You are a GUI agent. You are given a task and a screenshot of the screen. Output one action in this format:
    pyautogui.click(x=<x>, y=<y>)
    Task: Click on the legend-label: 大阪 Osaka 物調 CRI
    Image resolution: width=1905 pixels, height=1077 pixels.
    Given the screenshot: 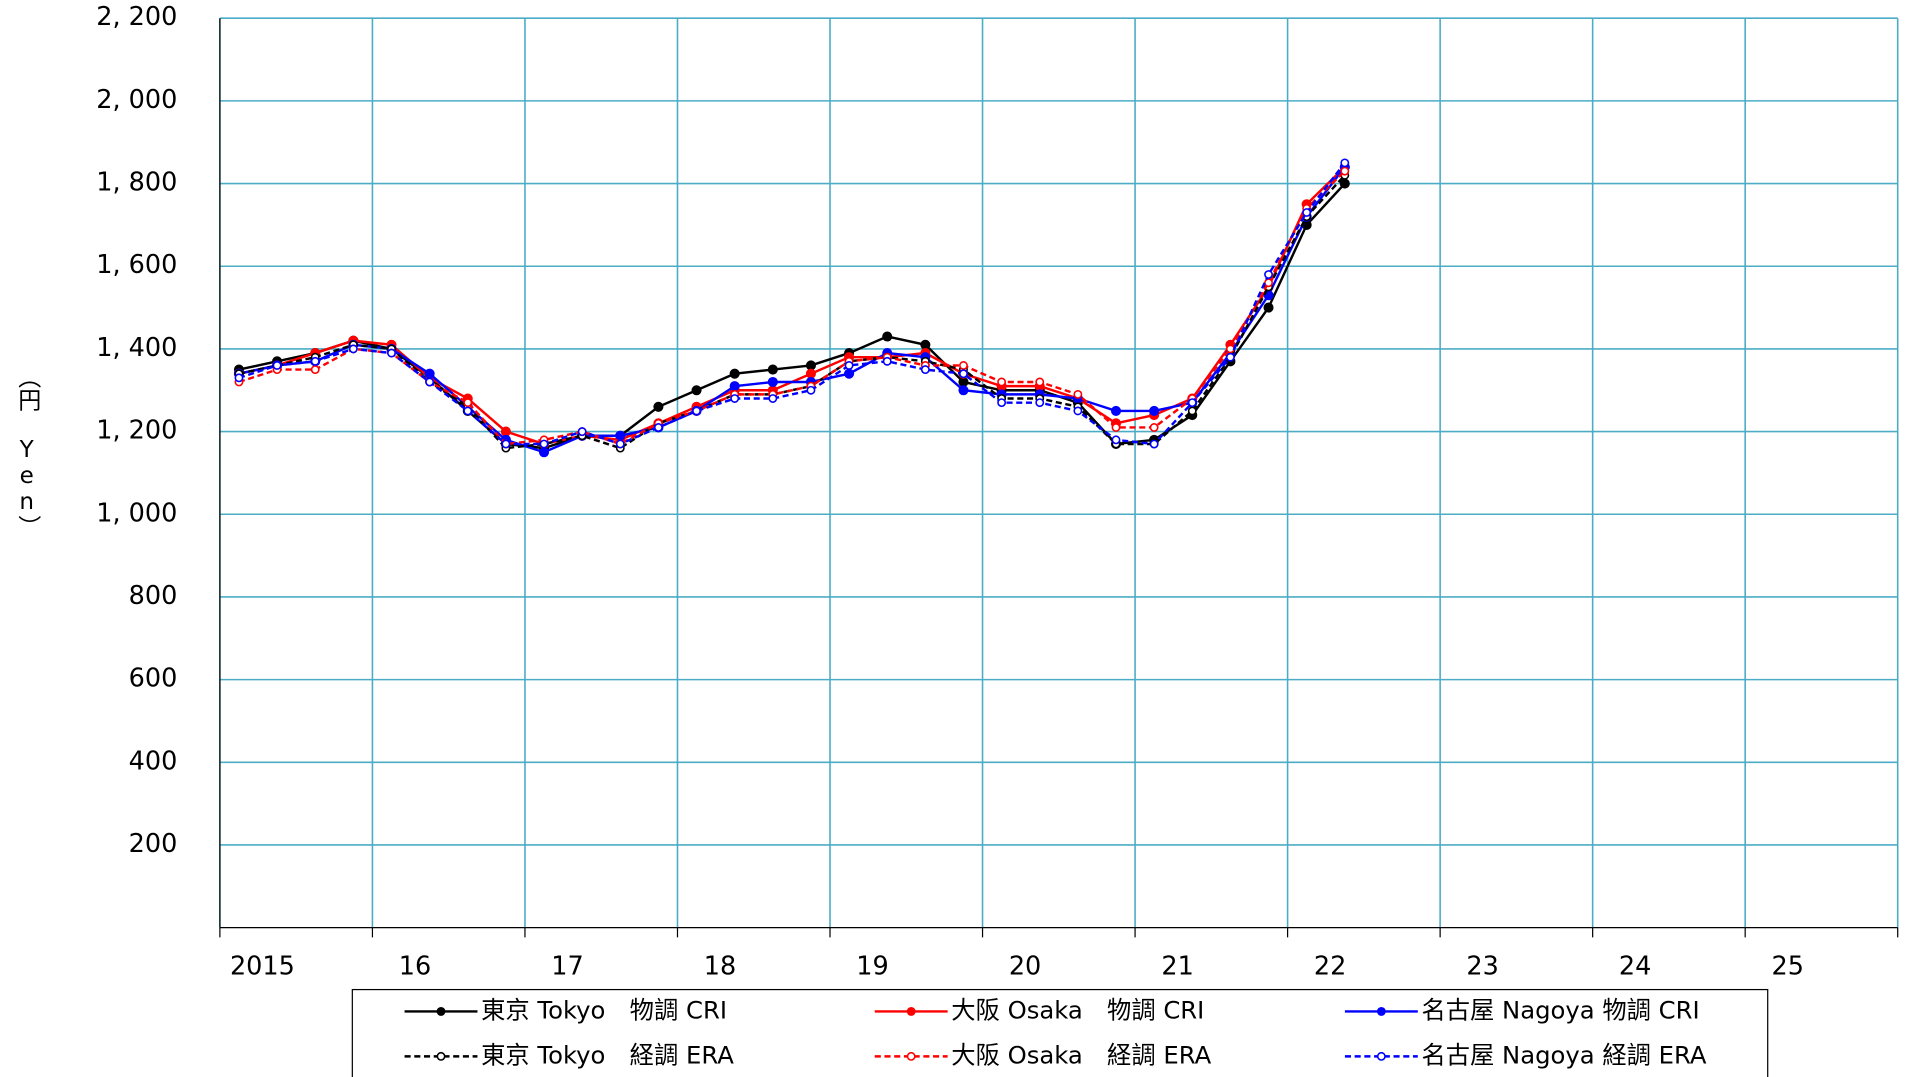 What is the action you would take?
    pyautogui.click(x=1077, y=1009)
    